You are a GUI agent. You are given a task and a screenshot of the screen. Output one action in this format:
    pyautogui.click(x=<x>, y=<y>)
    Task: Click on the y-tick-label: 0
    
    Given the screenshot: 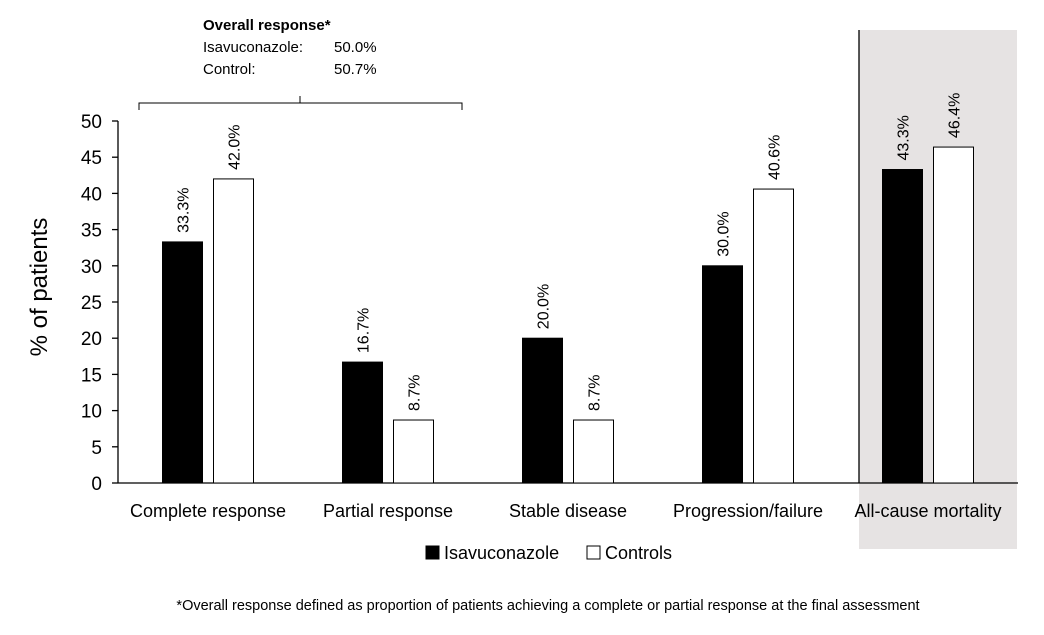 What is the action you would take?
    pyautogui.click(x=96, y=484)
    